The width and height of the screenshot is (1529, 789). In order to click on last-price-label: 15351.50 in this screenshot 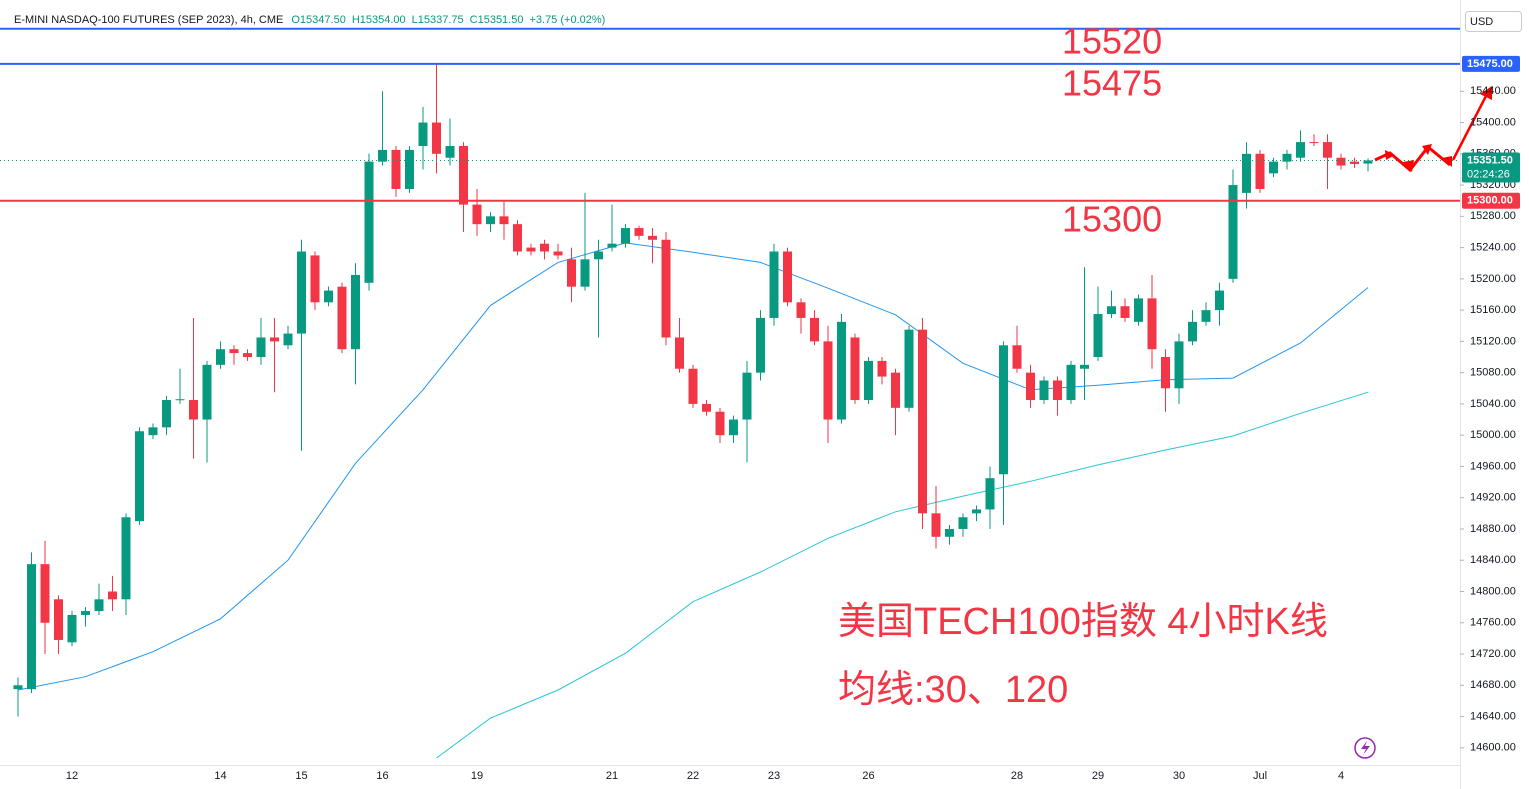, I will do `click(1490, 160)`.